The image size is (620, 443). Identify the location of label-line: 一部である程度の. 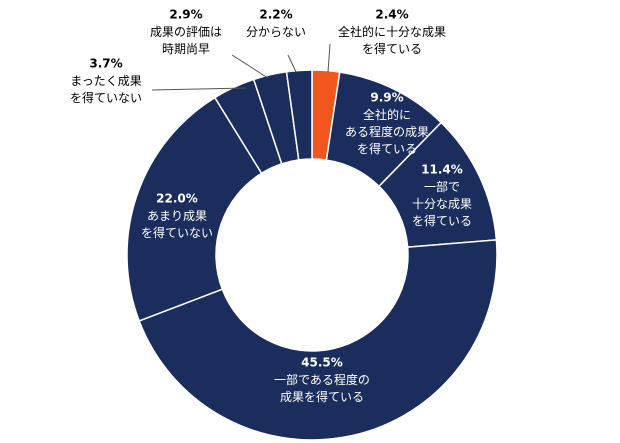
(322, 379).